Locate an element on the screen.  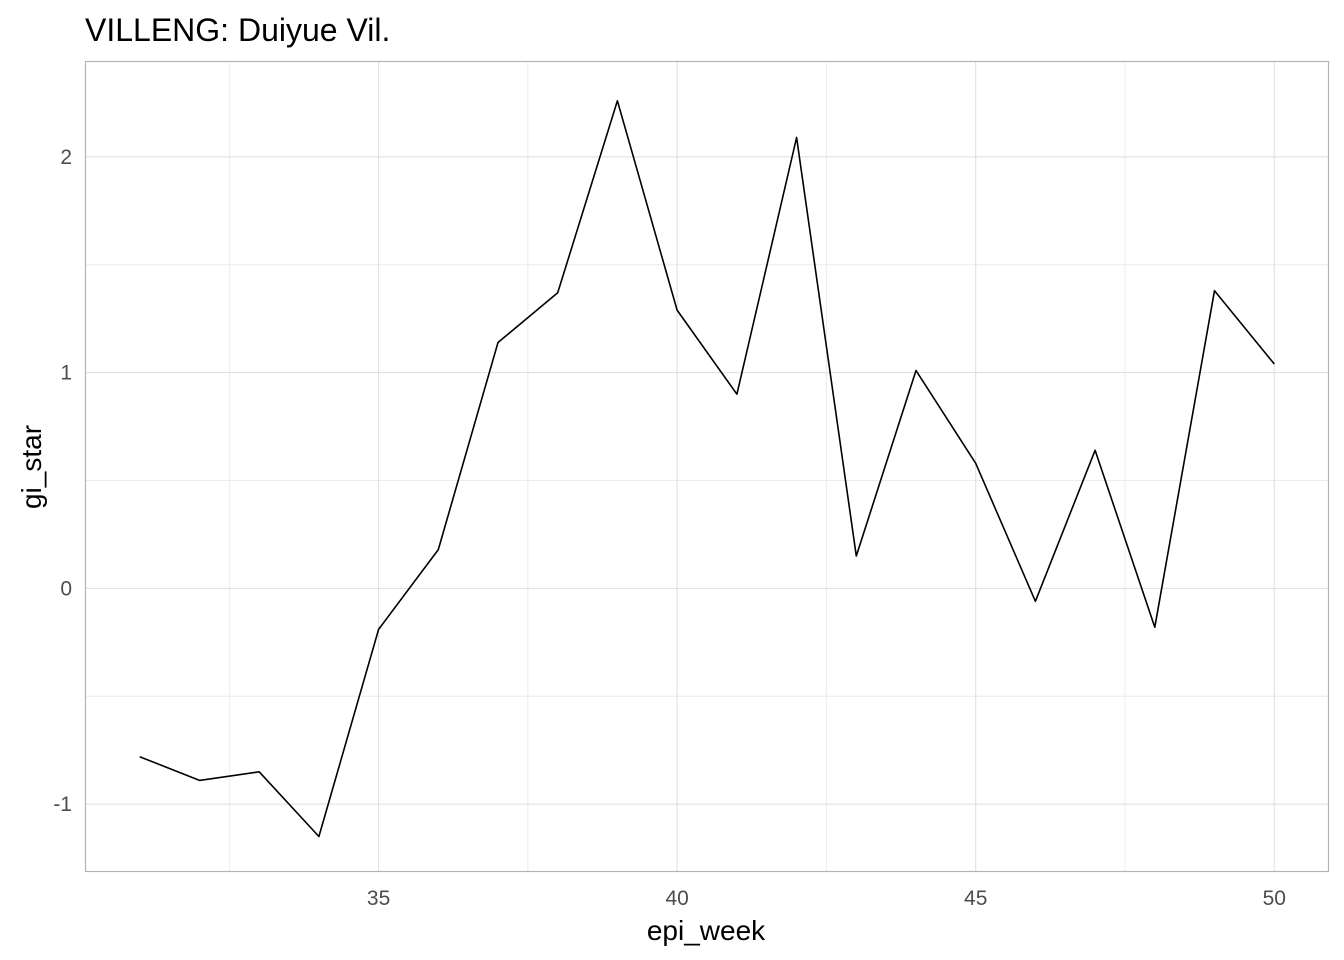
x-tick-label: 50 is located at coordinates (1274, 898).